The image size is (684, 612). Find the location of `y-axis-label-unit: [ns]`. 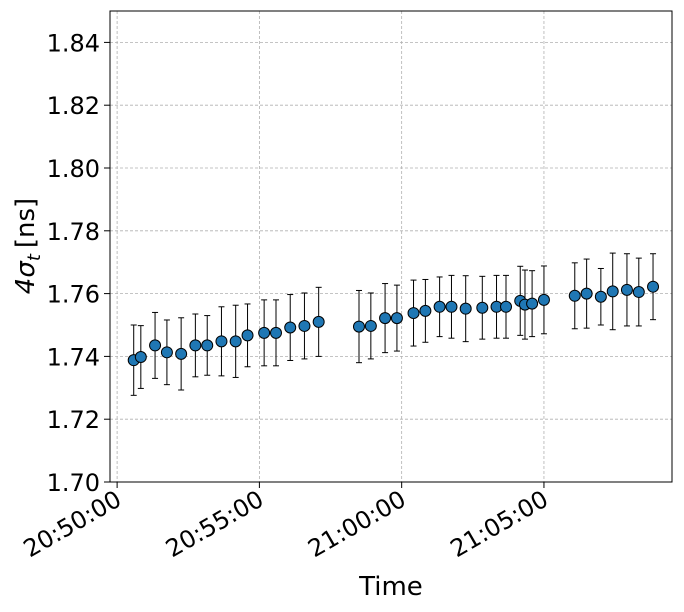

y-axis-label-unit: [ns] is located at coordinates (26, 223).